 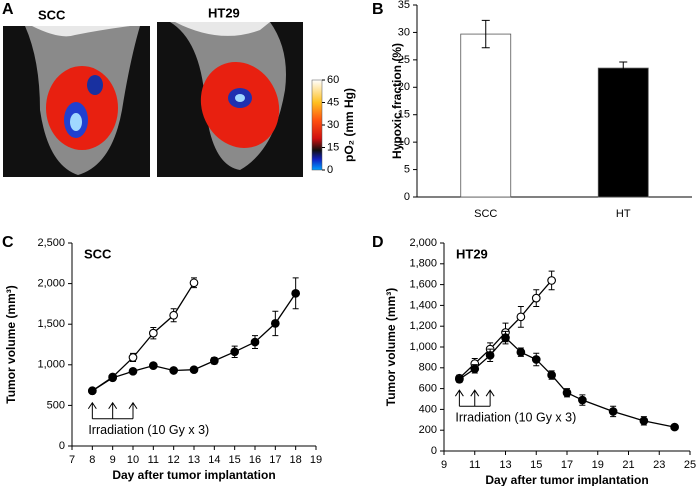 What do you see at coordinates (51, 284) in the screenshot?
I see `y-tick-label: 2,000` at bounding box center [51, 284].